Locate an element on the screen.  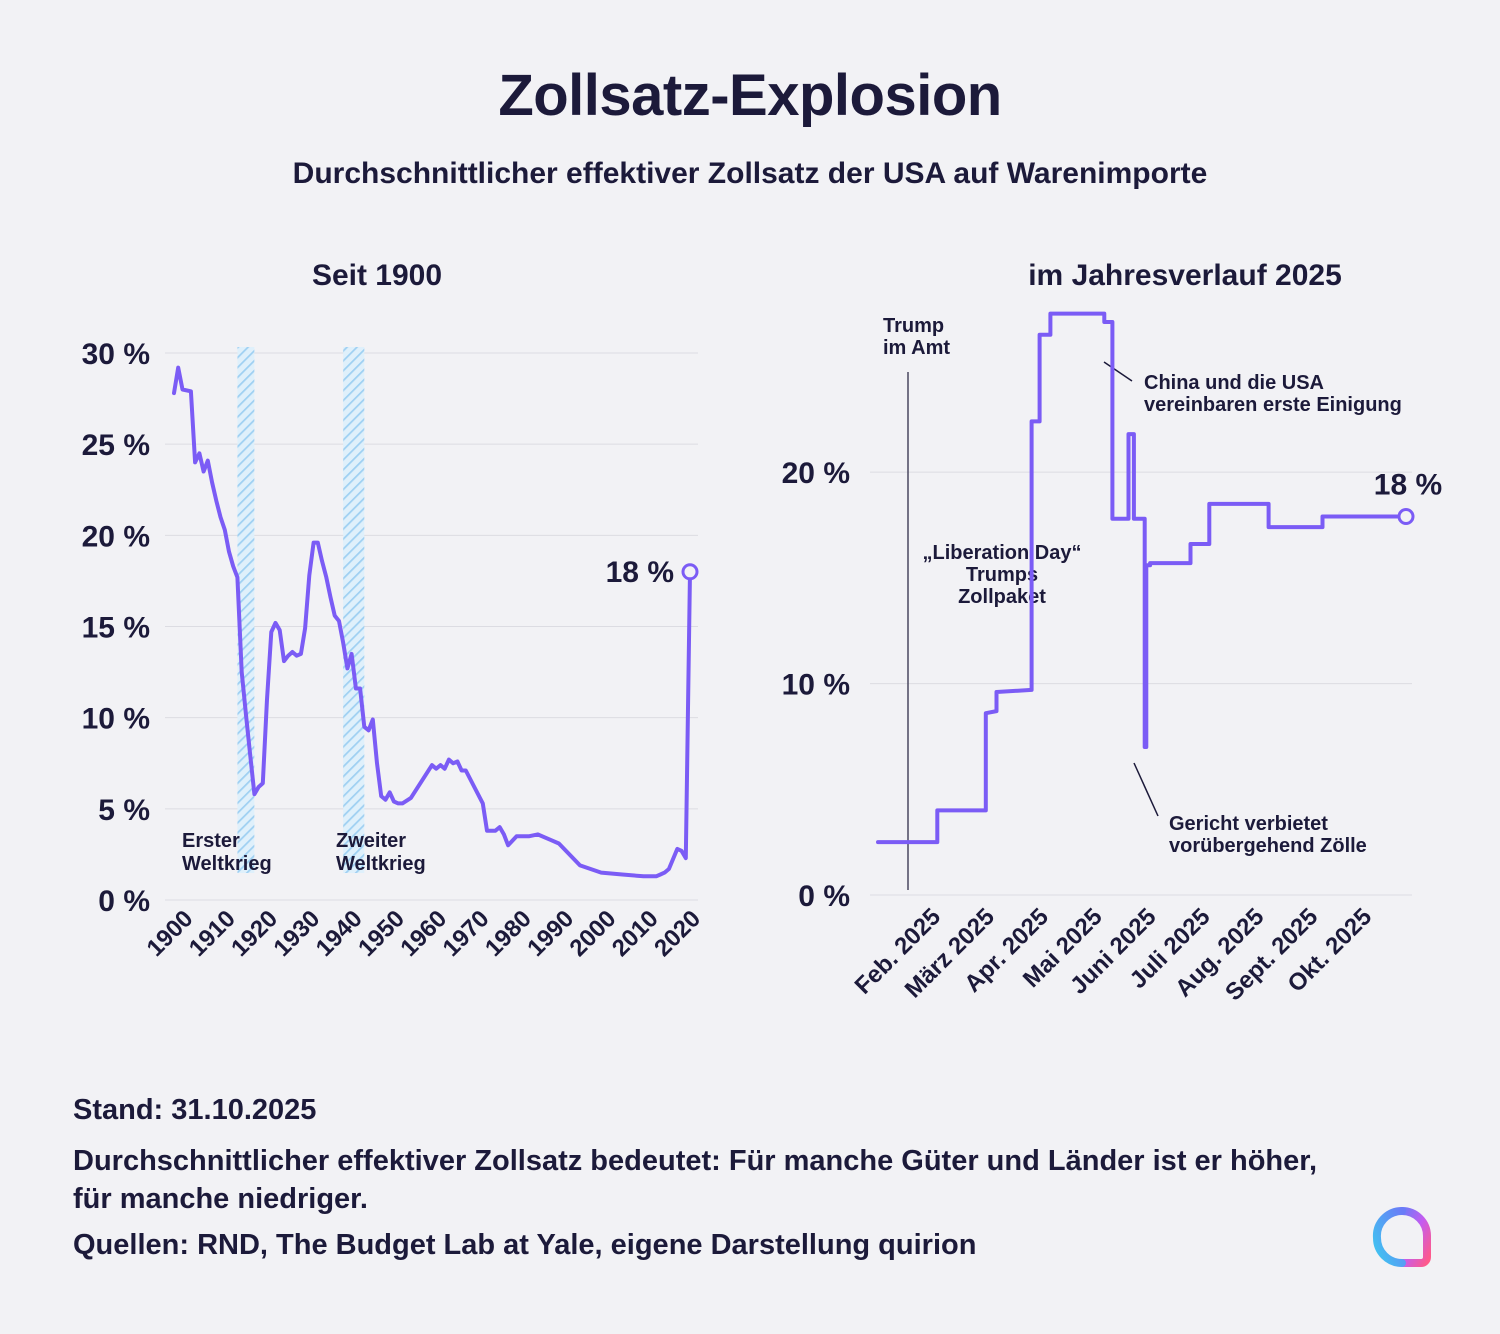
left-y-tick-label: 30 % is located at coordinates (116, 354).